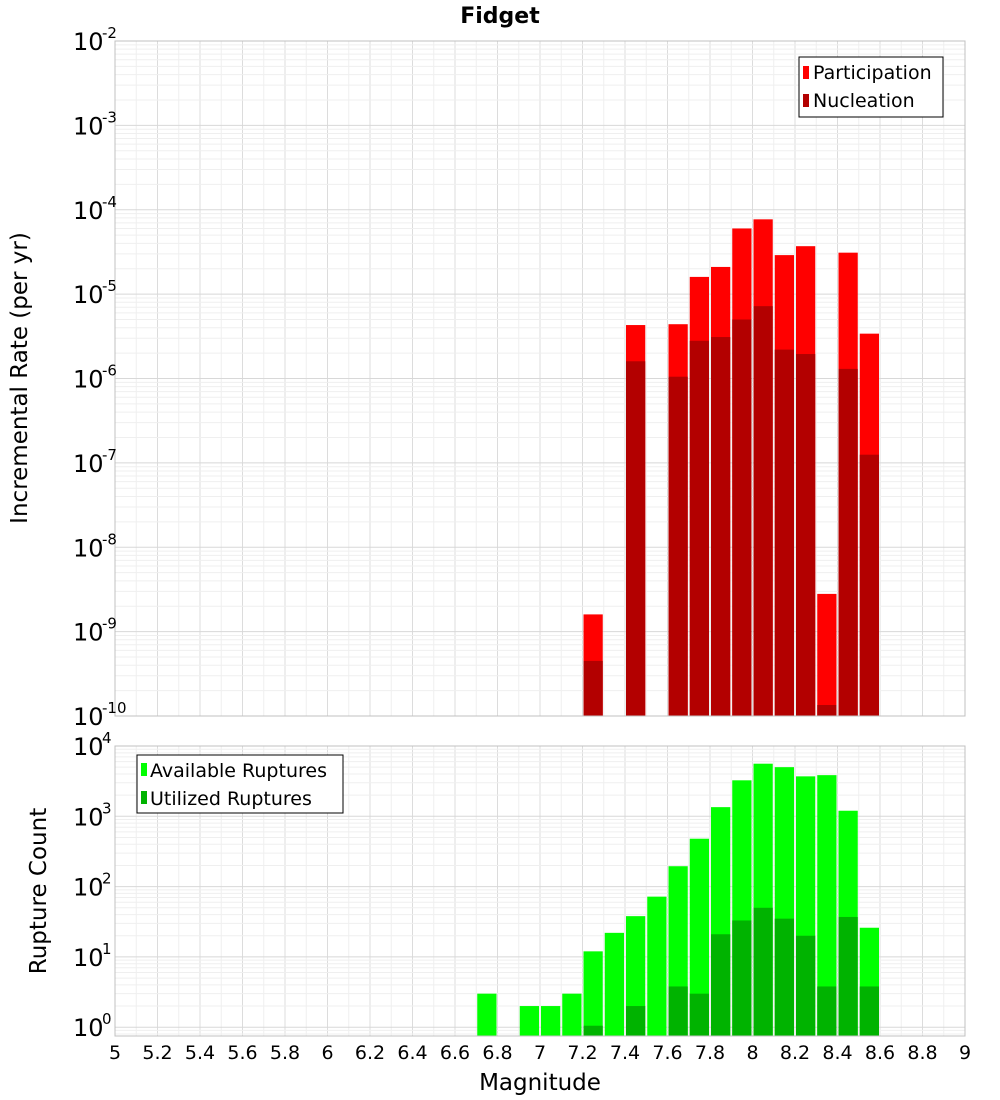 The image size is (1000, 1100). What do you see at coordinates (864, 101) in the screenshot?
I see `legend-label-nucleation: Nucleation` at bounding box center [864, 101].